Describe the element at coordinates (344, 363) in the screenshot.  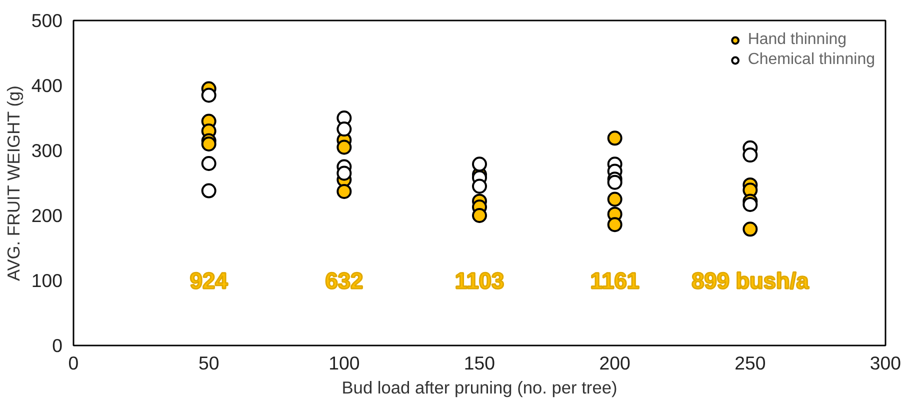
I see `x-tick-label: 100` at that location.